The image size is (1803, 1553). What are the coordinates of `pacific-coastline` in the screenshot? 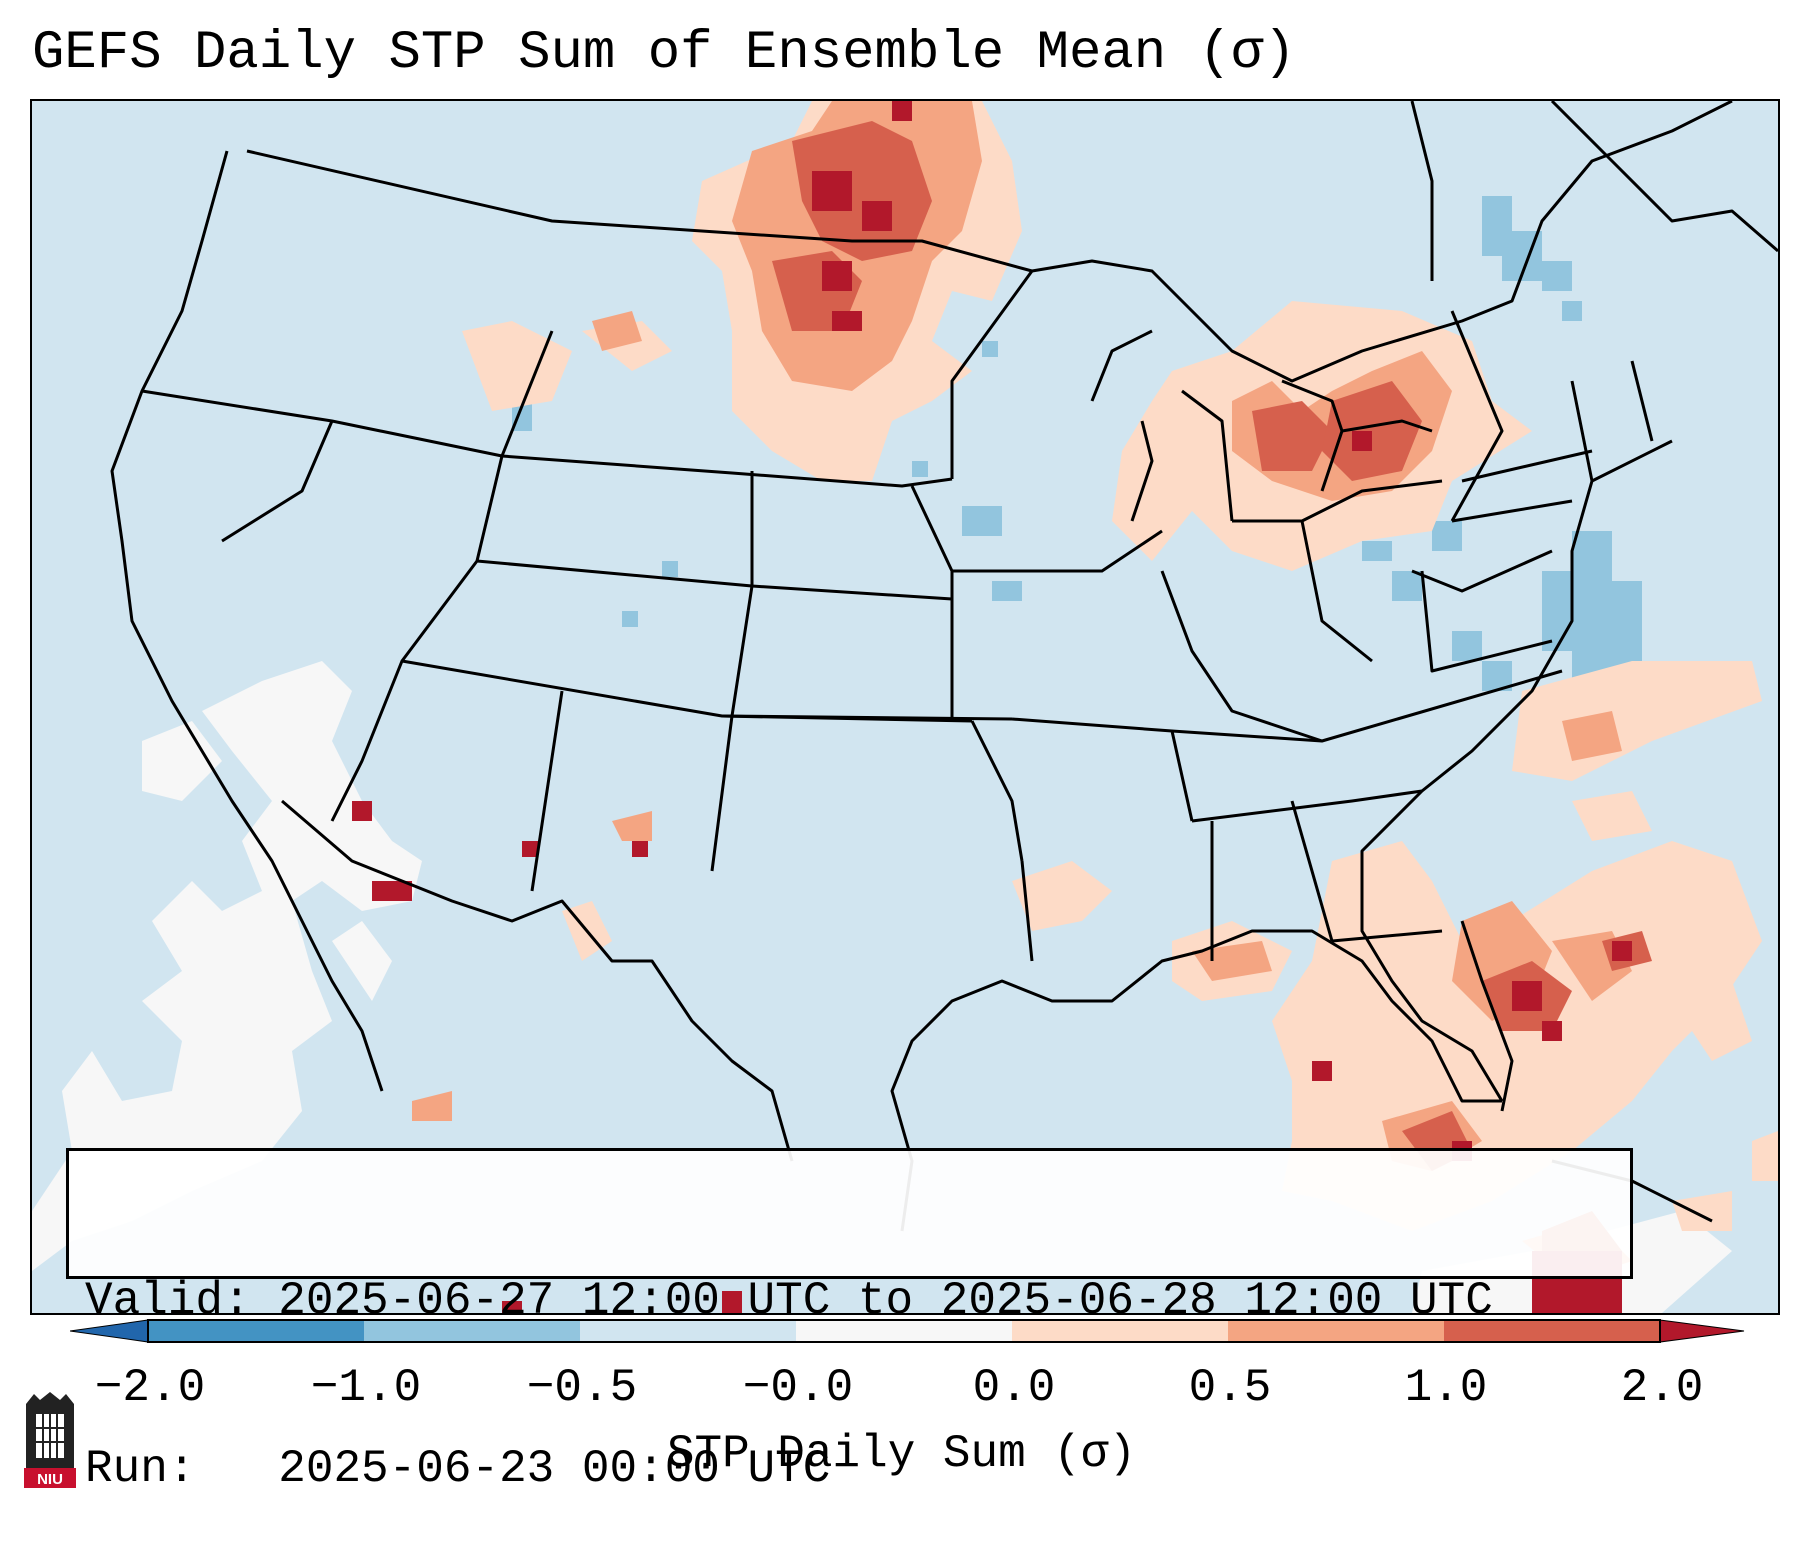 It's located at (247, 621).